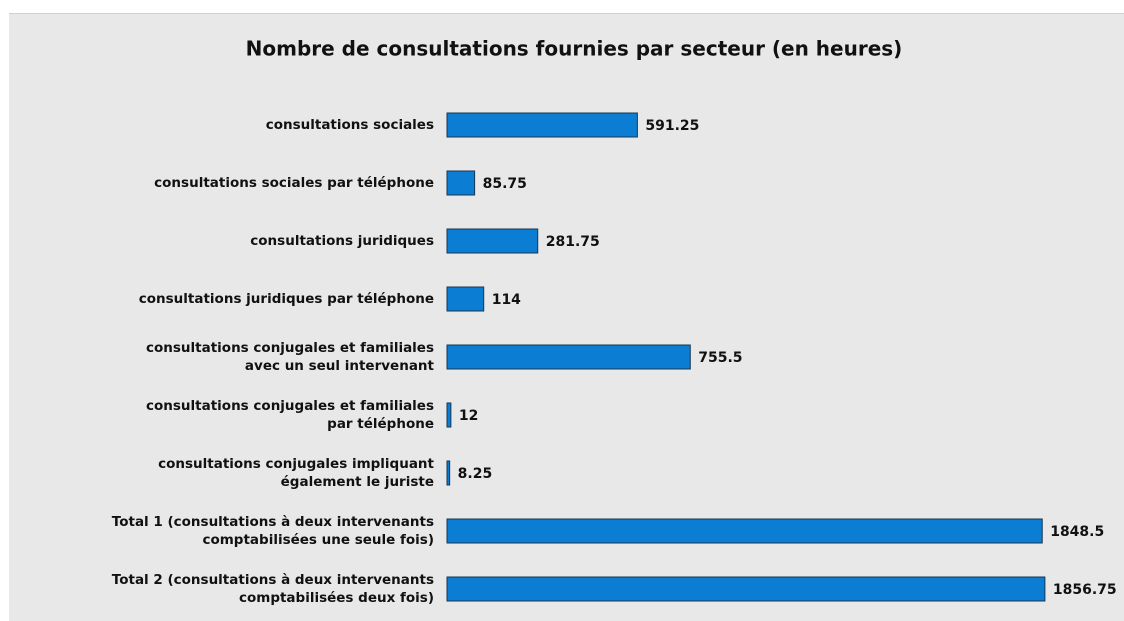 The height and width of the screenshot is (621, 1124). What do you see at coordinates (349, 125) in the screenshot?
I see `category-label: consultations sociales` at bounding box center [349, 125].